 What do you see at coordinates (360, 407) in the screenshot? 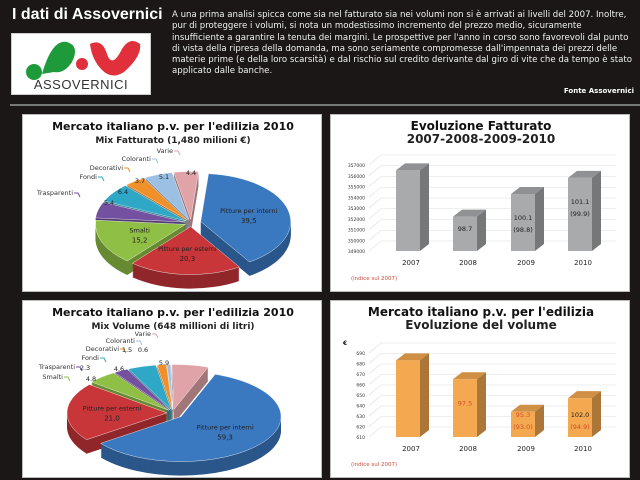
I see `y-tick-label: 640` at bounding box center [360, 407].